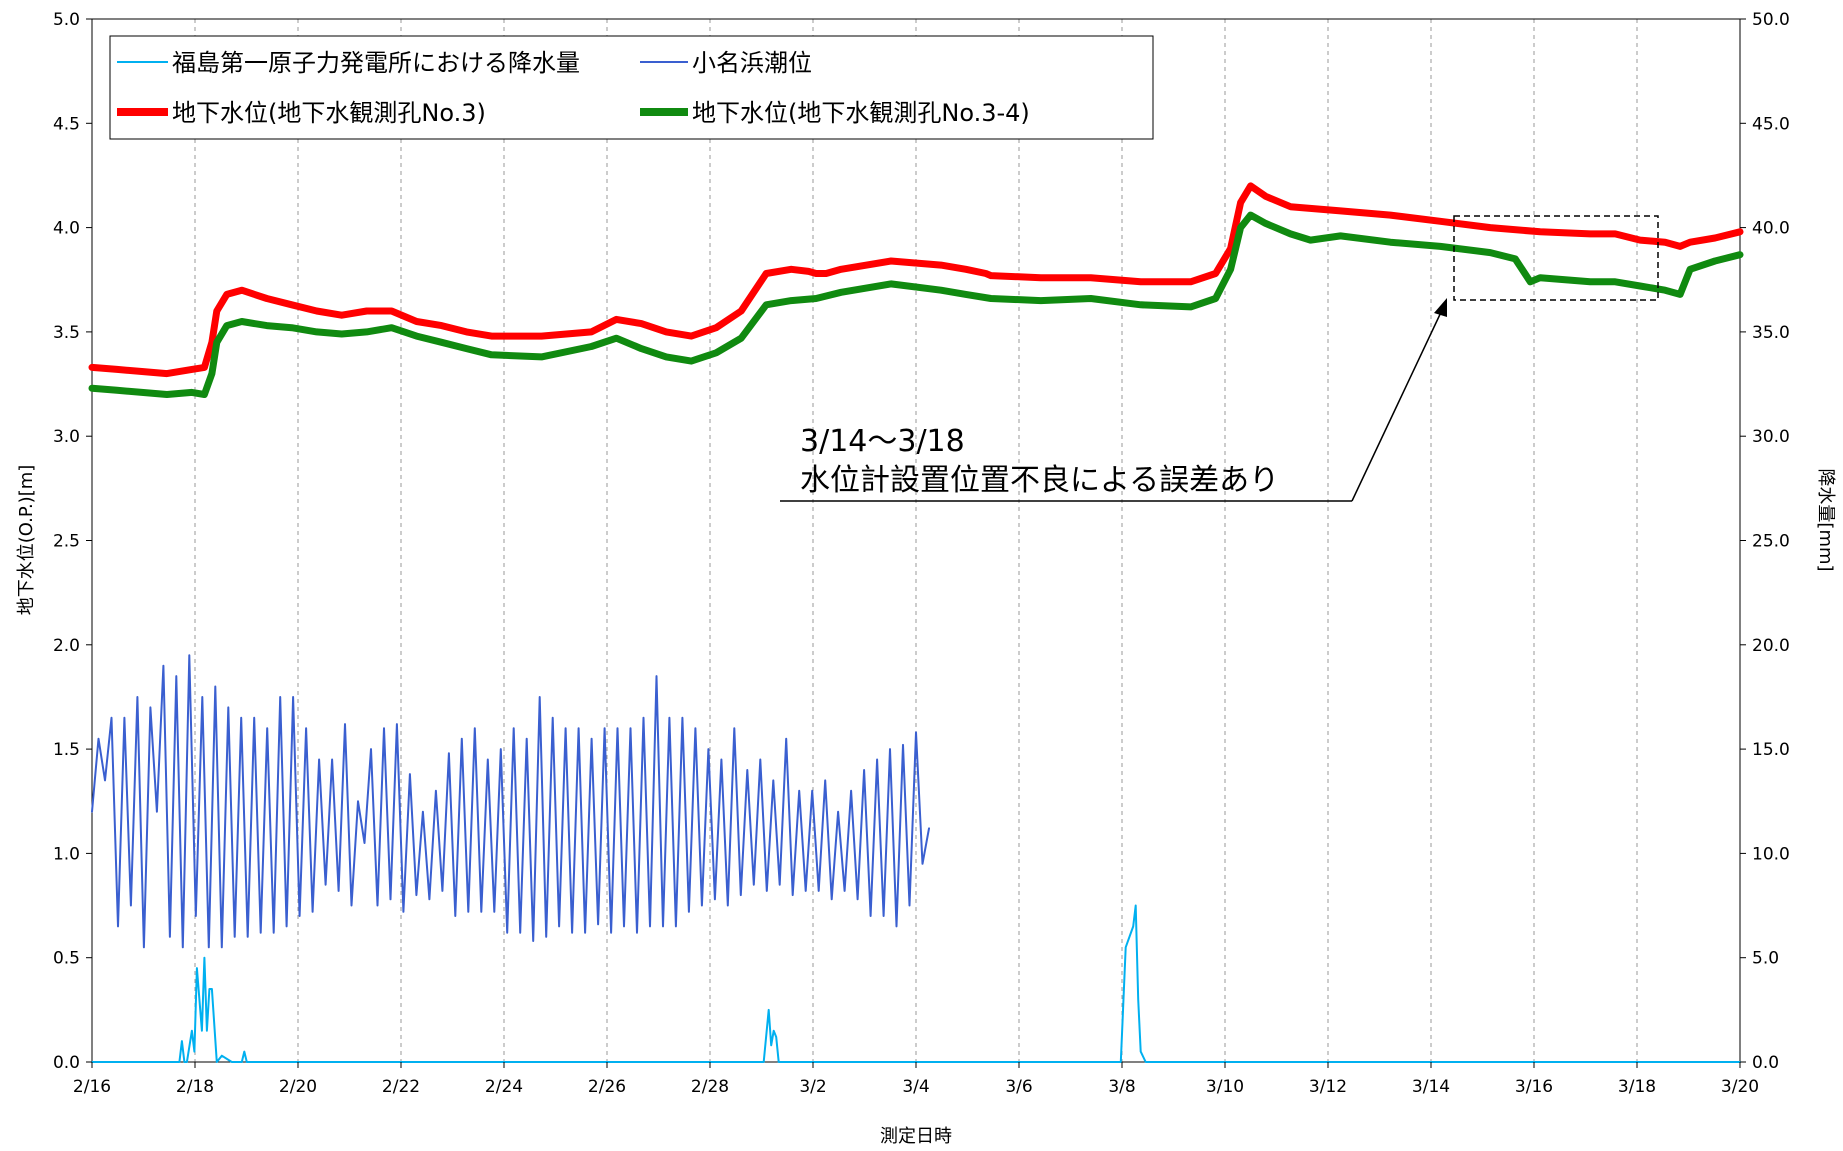  Describe the element at coordinates (1771, 20) in the screenshot. I see `y-right-tick-label: 50.0` at that location.